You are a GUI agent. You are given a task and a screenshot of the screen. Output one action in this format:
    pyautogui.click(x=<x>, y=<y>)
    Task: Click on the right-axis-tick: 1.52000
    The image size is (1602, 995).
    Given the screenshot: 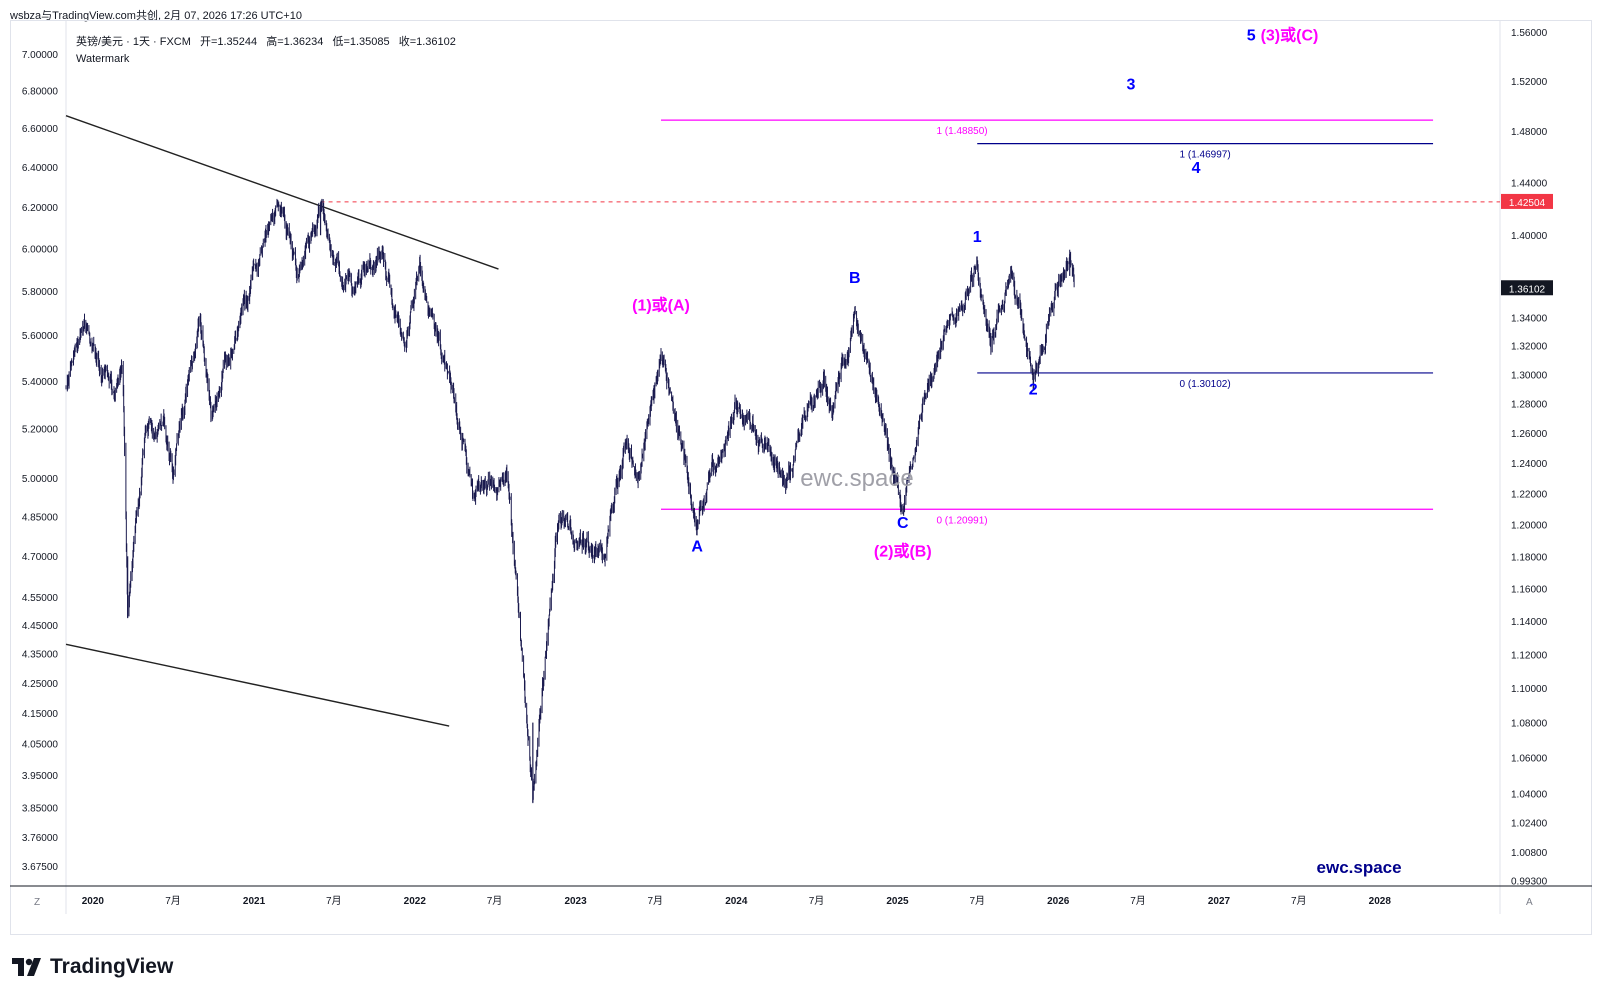 What is the action you would take?
    pyautogui.click(x=1529, y=82)
    